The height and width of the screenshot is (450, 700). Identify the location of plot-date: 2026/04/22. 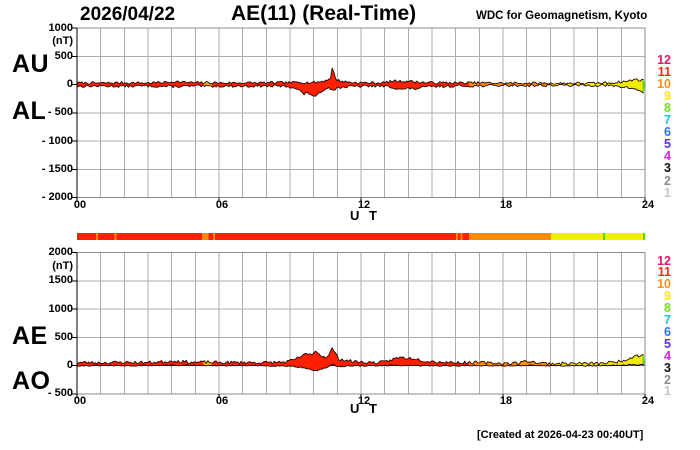
(128, 14).